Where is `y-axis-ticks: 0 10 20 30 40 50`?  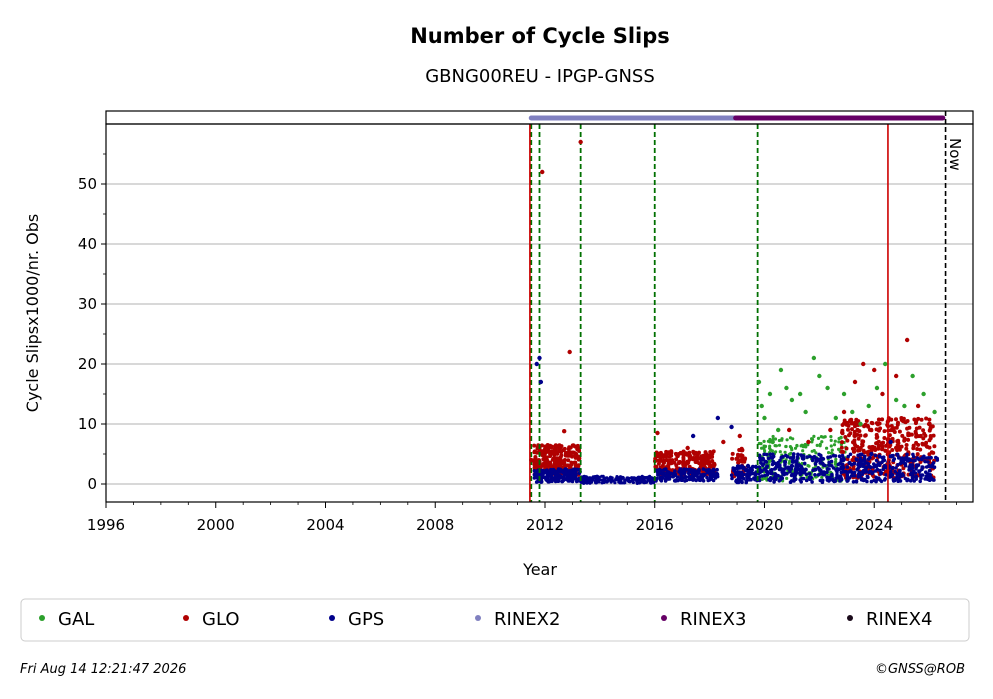 y-axis-ticks: 0 10 20 30 40 50 is located at coordinates (92, 323).